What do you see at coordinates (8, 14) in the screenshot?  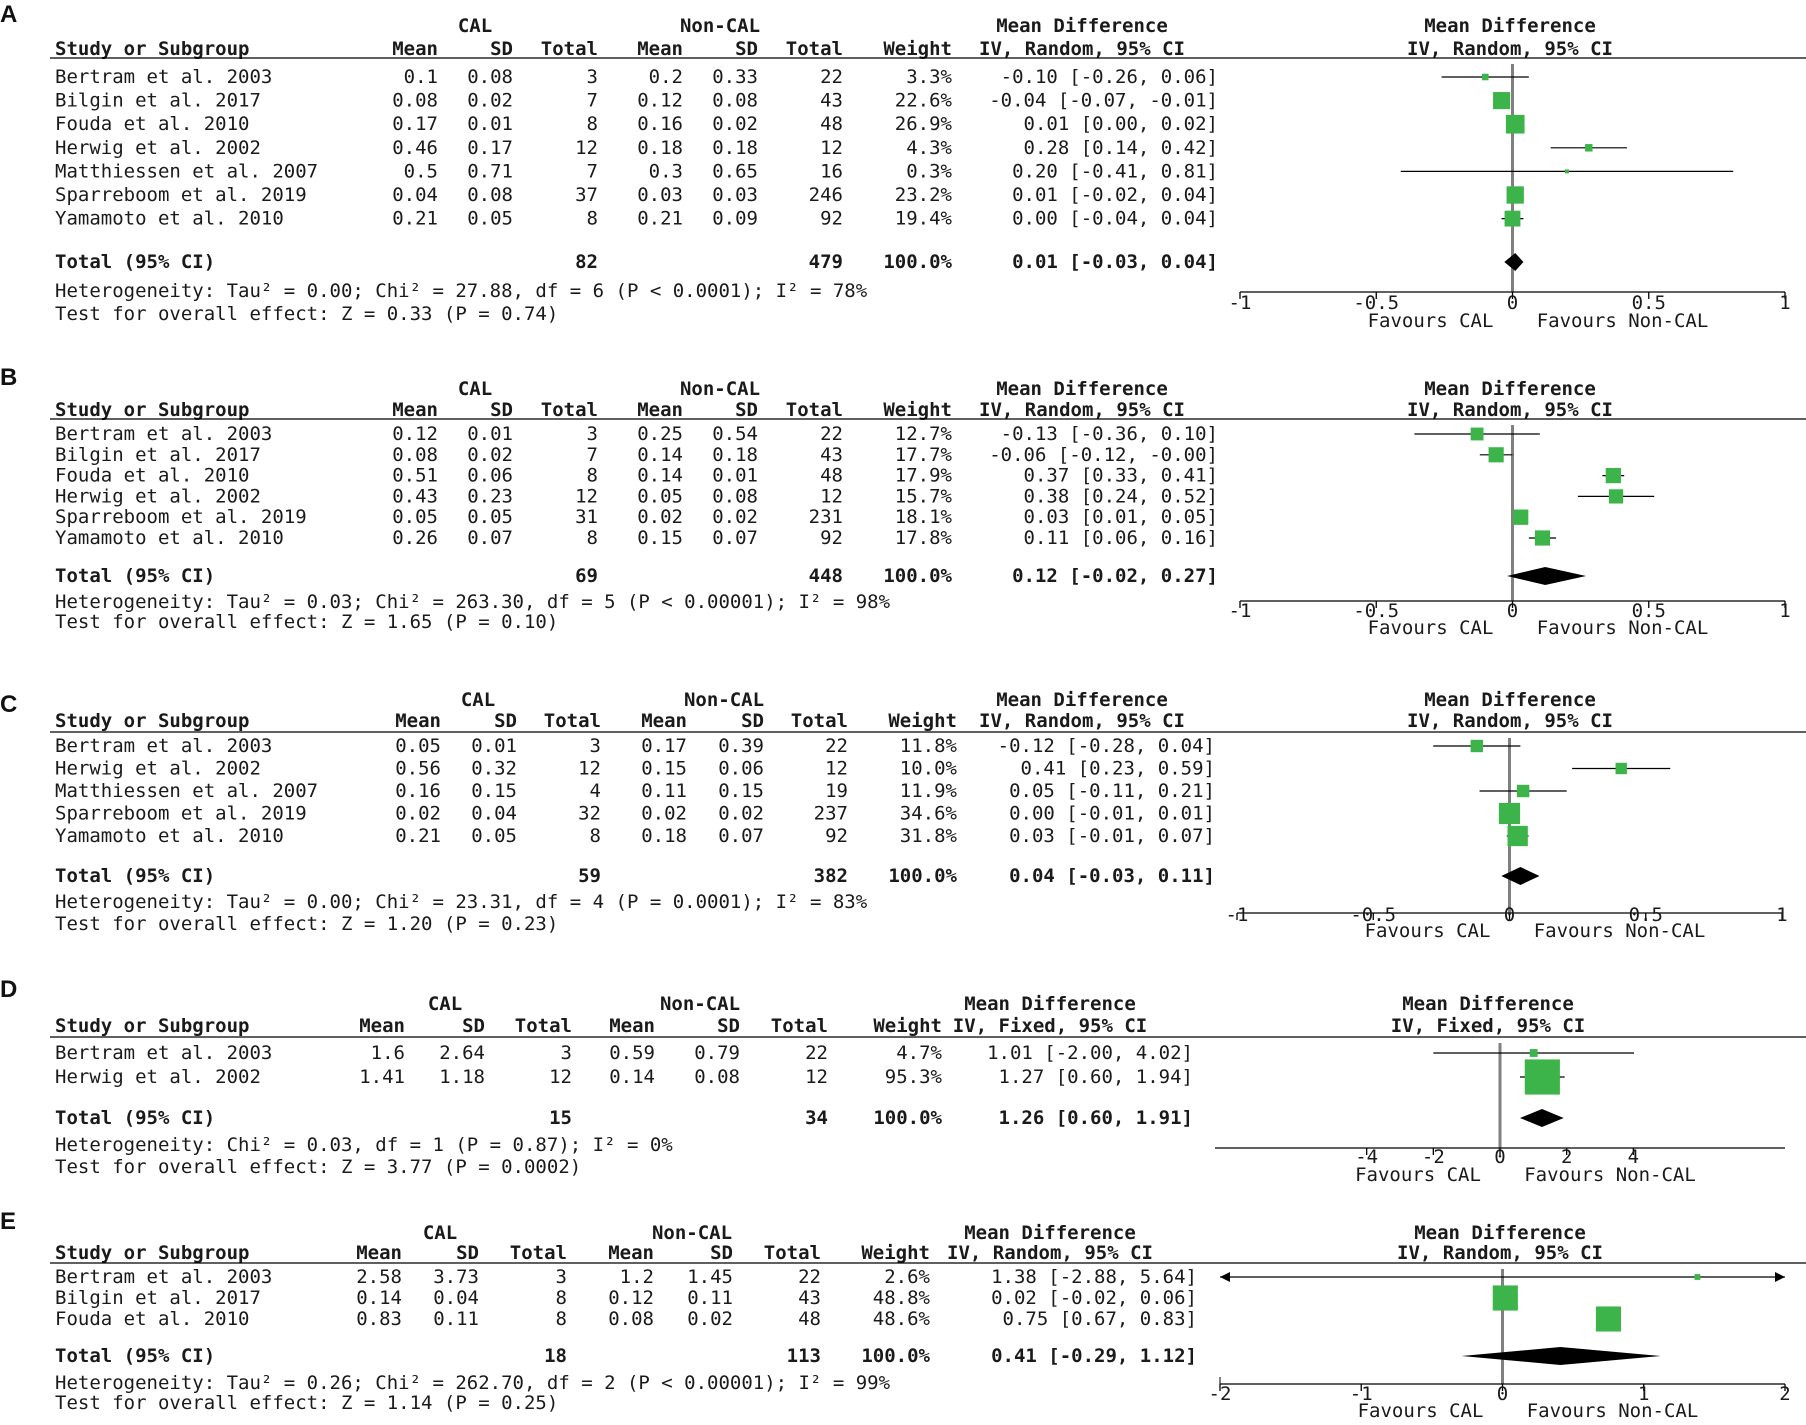 I see `panel-label-A: A` at bounding box center [8, 14].